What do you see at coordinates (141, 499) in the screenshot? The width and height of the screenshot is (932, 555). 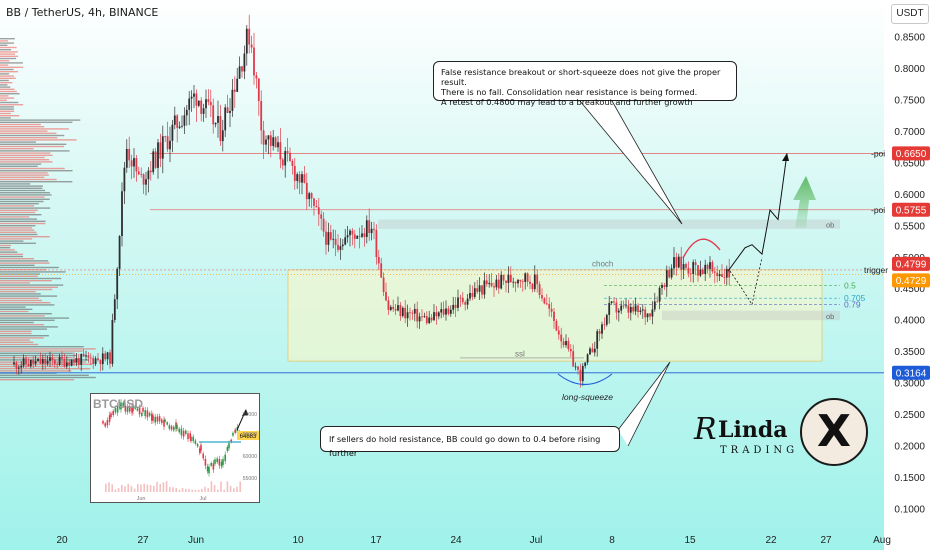 I see `inset-x-tick: Jun` at bounding box center [141, 499].